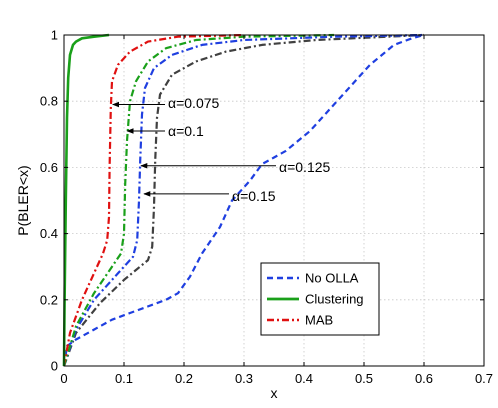  Describe the element at coordinates (332, 278) in the screenshot. I see `legend-label: No OLLA` at that location.